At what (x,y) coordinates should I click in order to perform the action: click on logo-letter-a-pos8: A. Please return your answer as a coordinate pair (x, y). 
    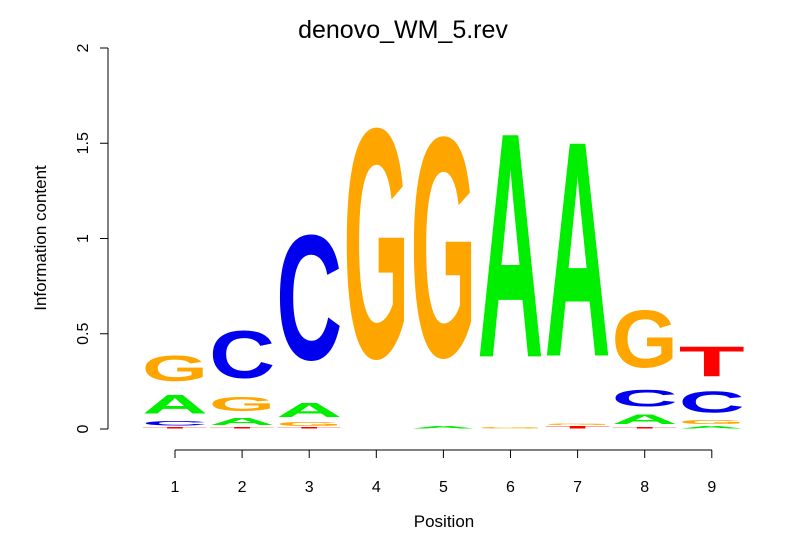
    Looking at the image, I should click on (645, 419).